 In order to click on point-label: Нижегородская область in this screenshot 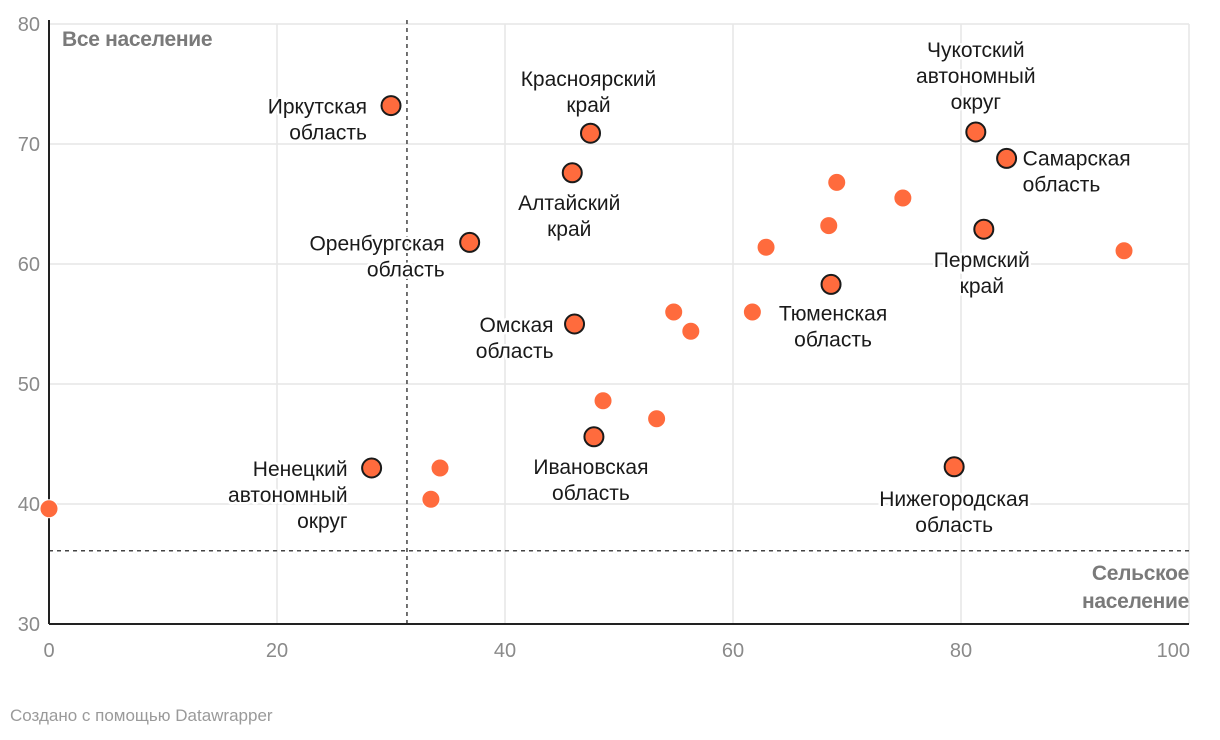, I will do `click(954, 512)`.